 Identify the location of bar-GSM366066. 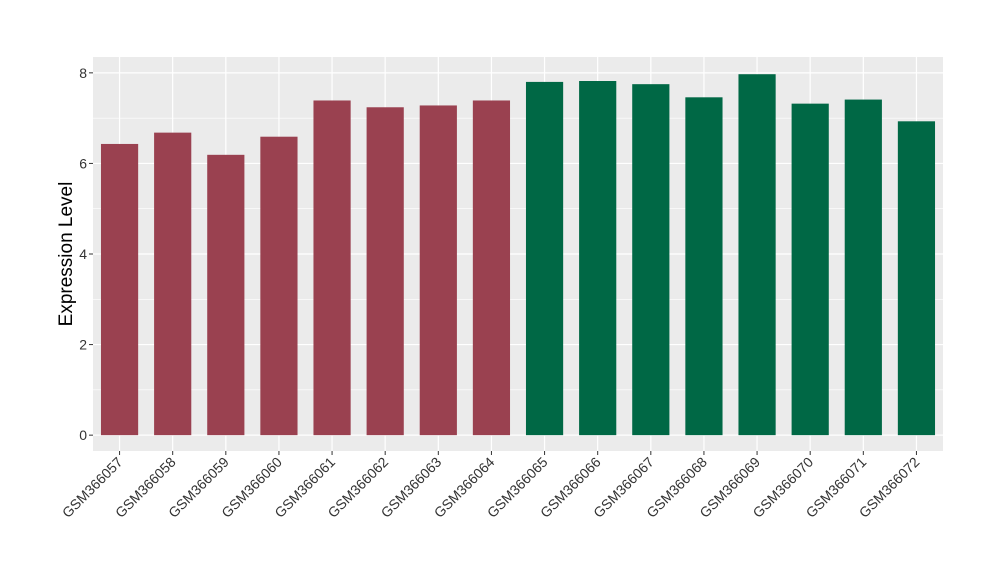
(598, 258).